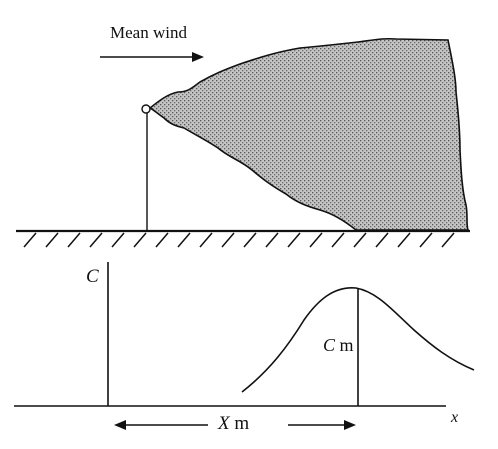 The height and width of the screenshot is (449, 498). I want to click on max-distance-var: X, so click(224, 423).